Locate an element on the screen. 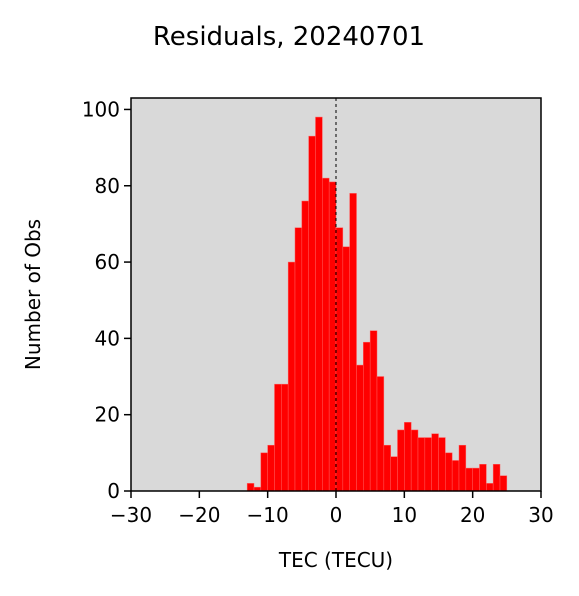 The height and width of the screenshot is (596, 579). x-tick-label: 10 is located at coordinates (404, 515).